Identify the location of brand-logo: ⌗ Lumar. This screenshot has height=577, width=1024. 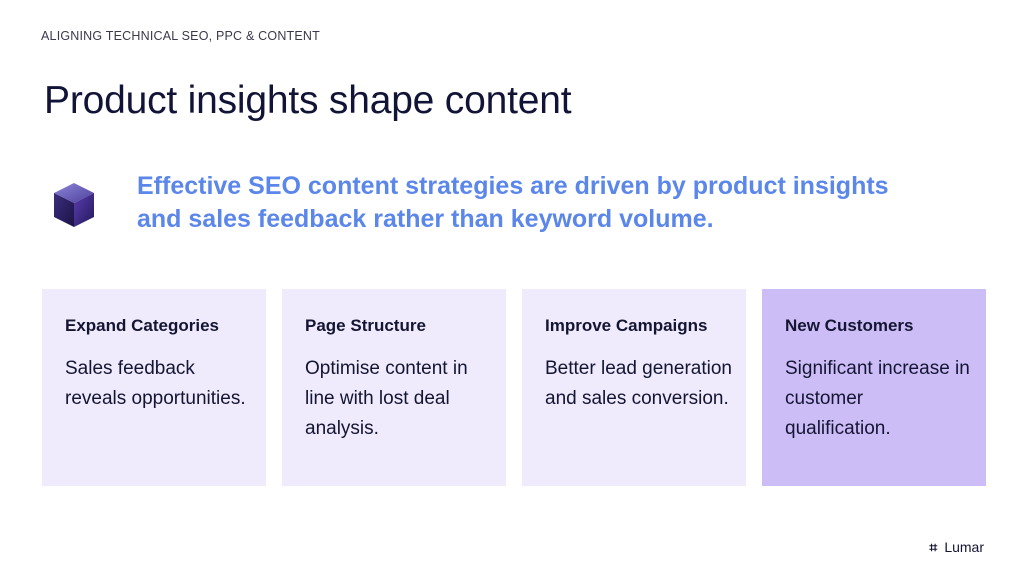
(956, 547).